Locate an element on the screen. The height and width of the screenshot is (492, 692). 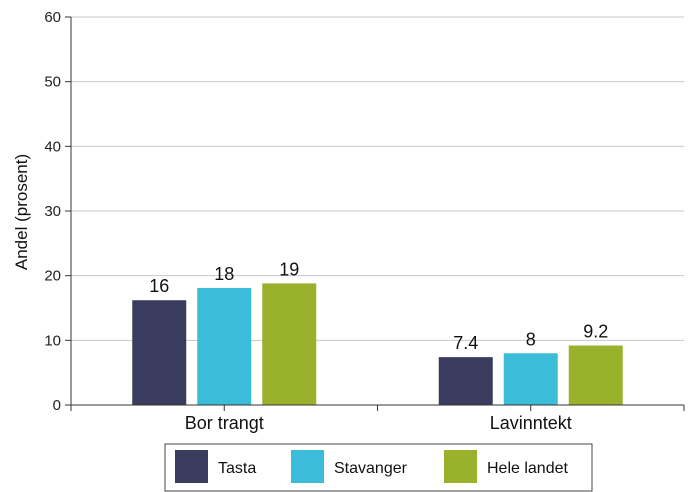
legend: Tasta Stavanger Hele landet is located at coordinates (378, 467).